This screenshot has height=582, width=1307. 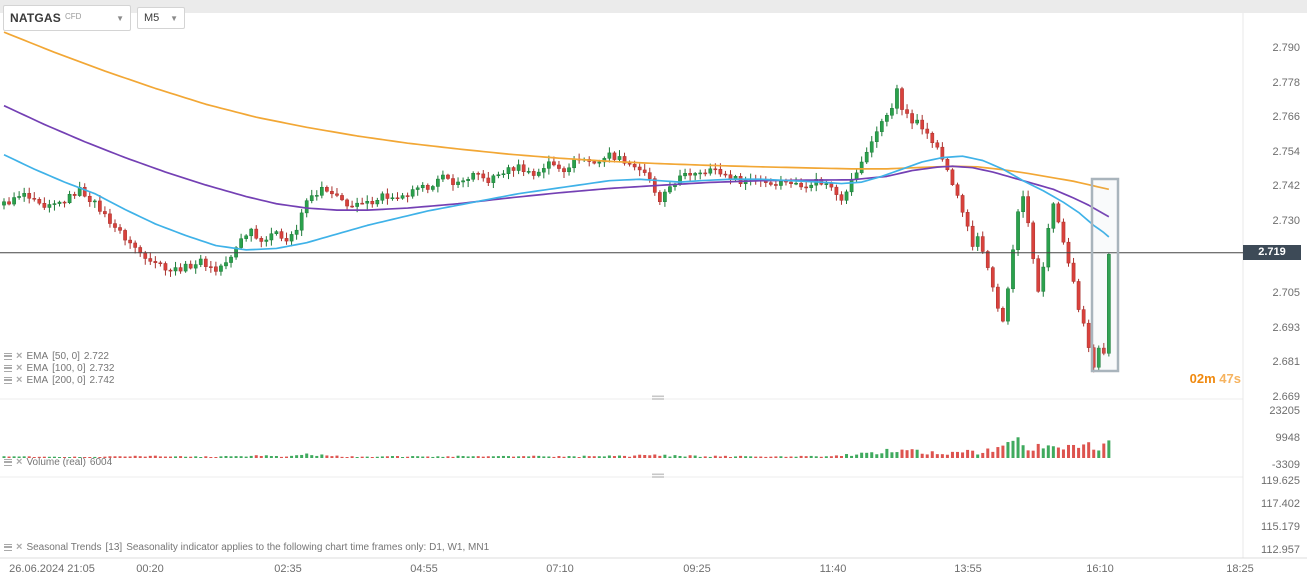 I want to click on price-axis-label: 2.778, so click(x=1286, y=82).